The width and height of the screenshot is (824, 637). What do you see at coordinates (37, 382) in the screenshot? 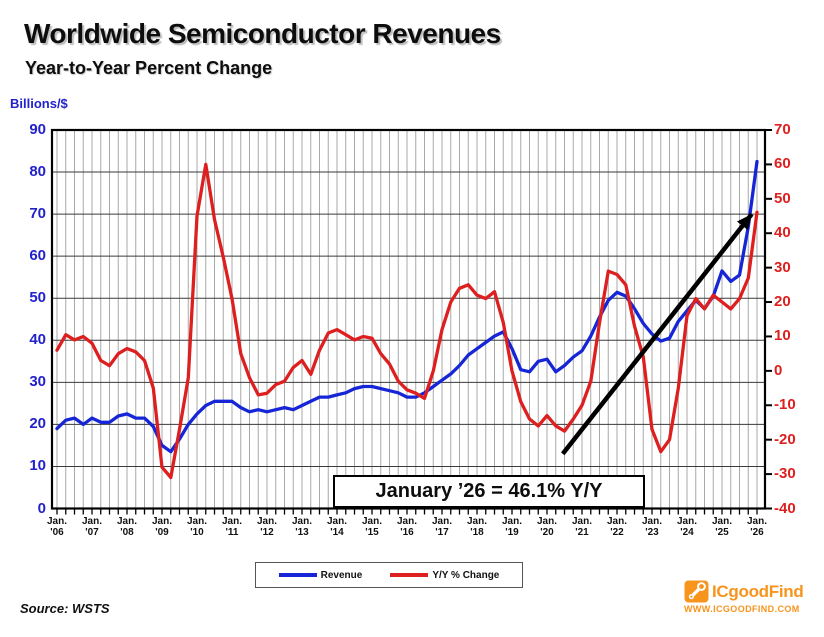
I see `left-axis-tick-30: 30` at bounding box center [37, 382].